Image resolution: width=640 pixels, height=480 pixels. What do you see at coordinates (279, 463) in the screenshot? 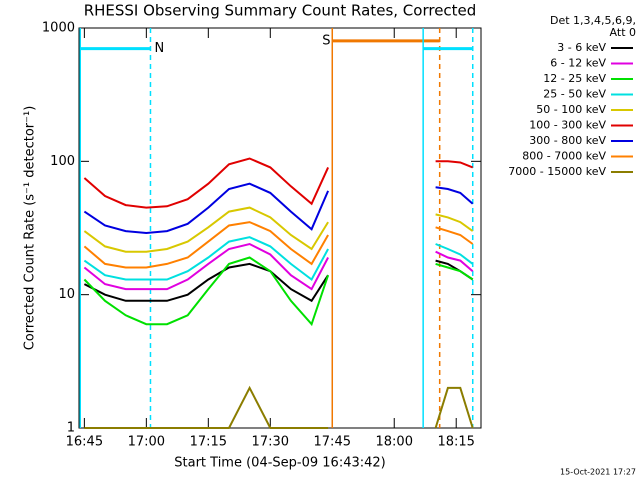
I see `x-axis-label: Start Time (04-Sep-09 16:43:42)` at bounding box center [279, 463].